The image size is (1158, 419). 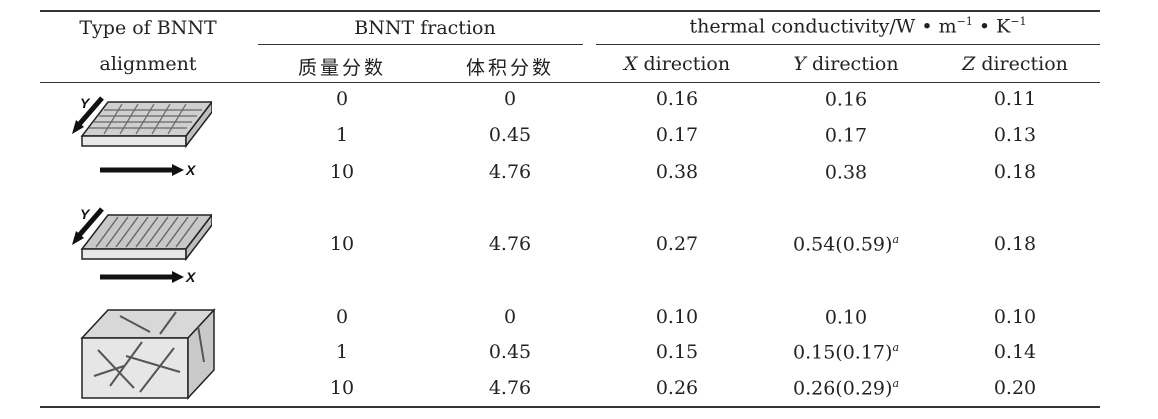 What do you see at coordinates (1021, 64) in the screenshot?
I see `z-direction-word: direction` at bounding box center [1021, 64].